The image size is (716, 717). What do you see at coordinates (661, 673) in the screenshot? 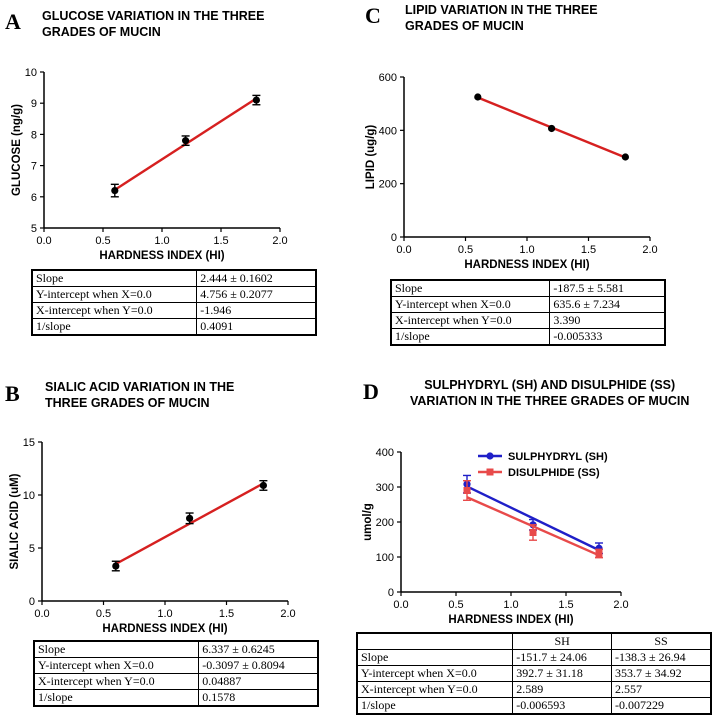
I see `stats-value-ss: 353.7 ± 34.92` at bounding box center [661, 673].